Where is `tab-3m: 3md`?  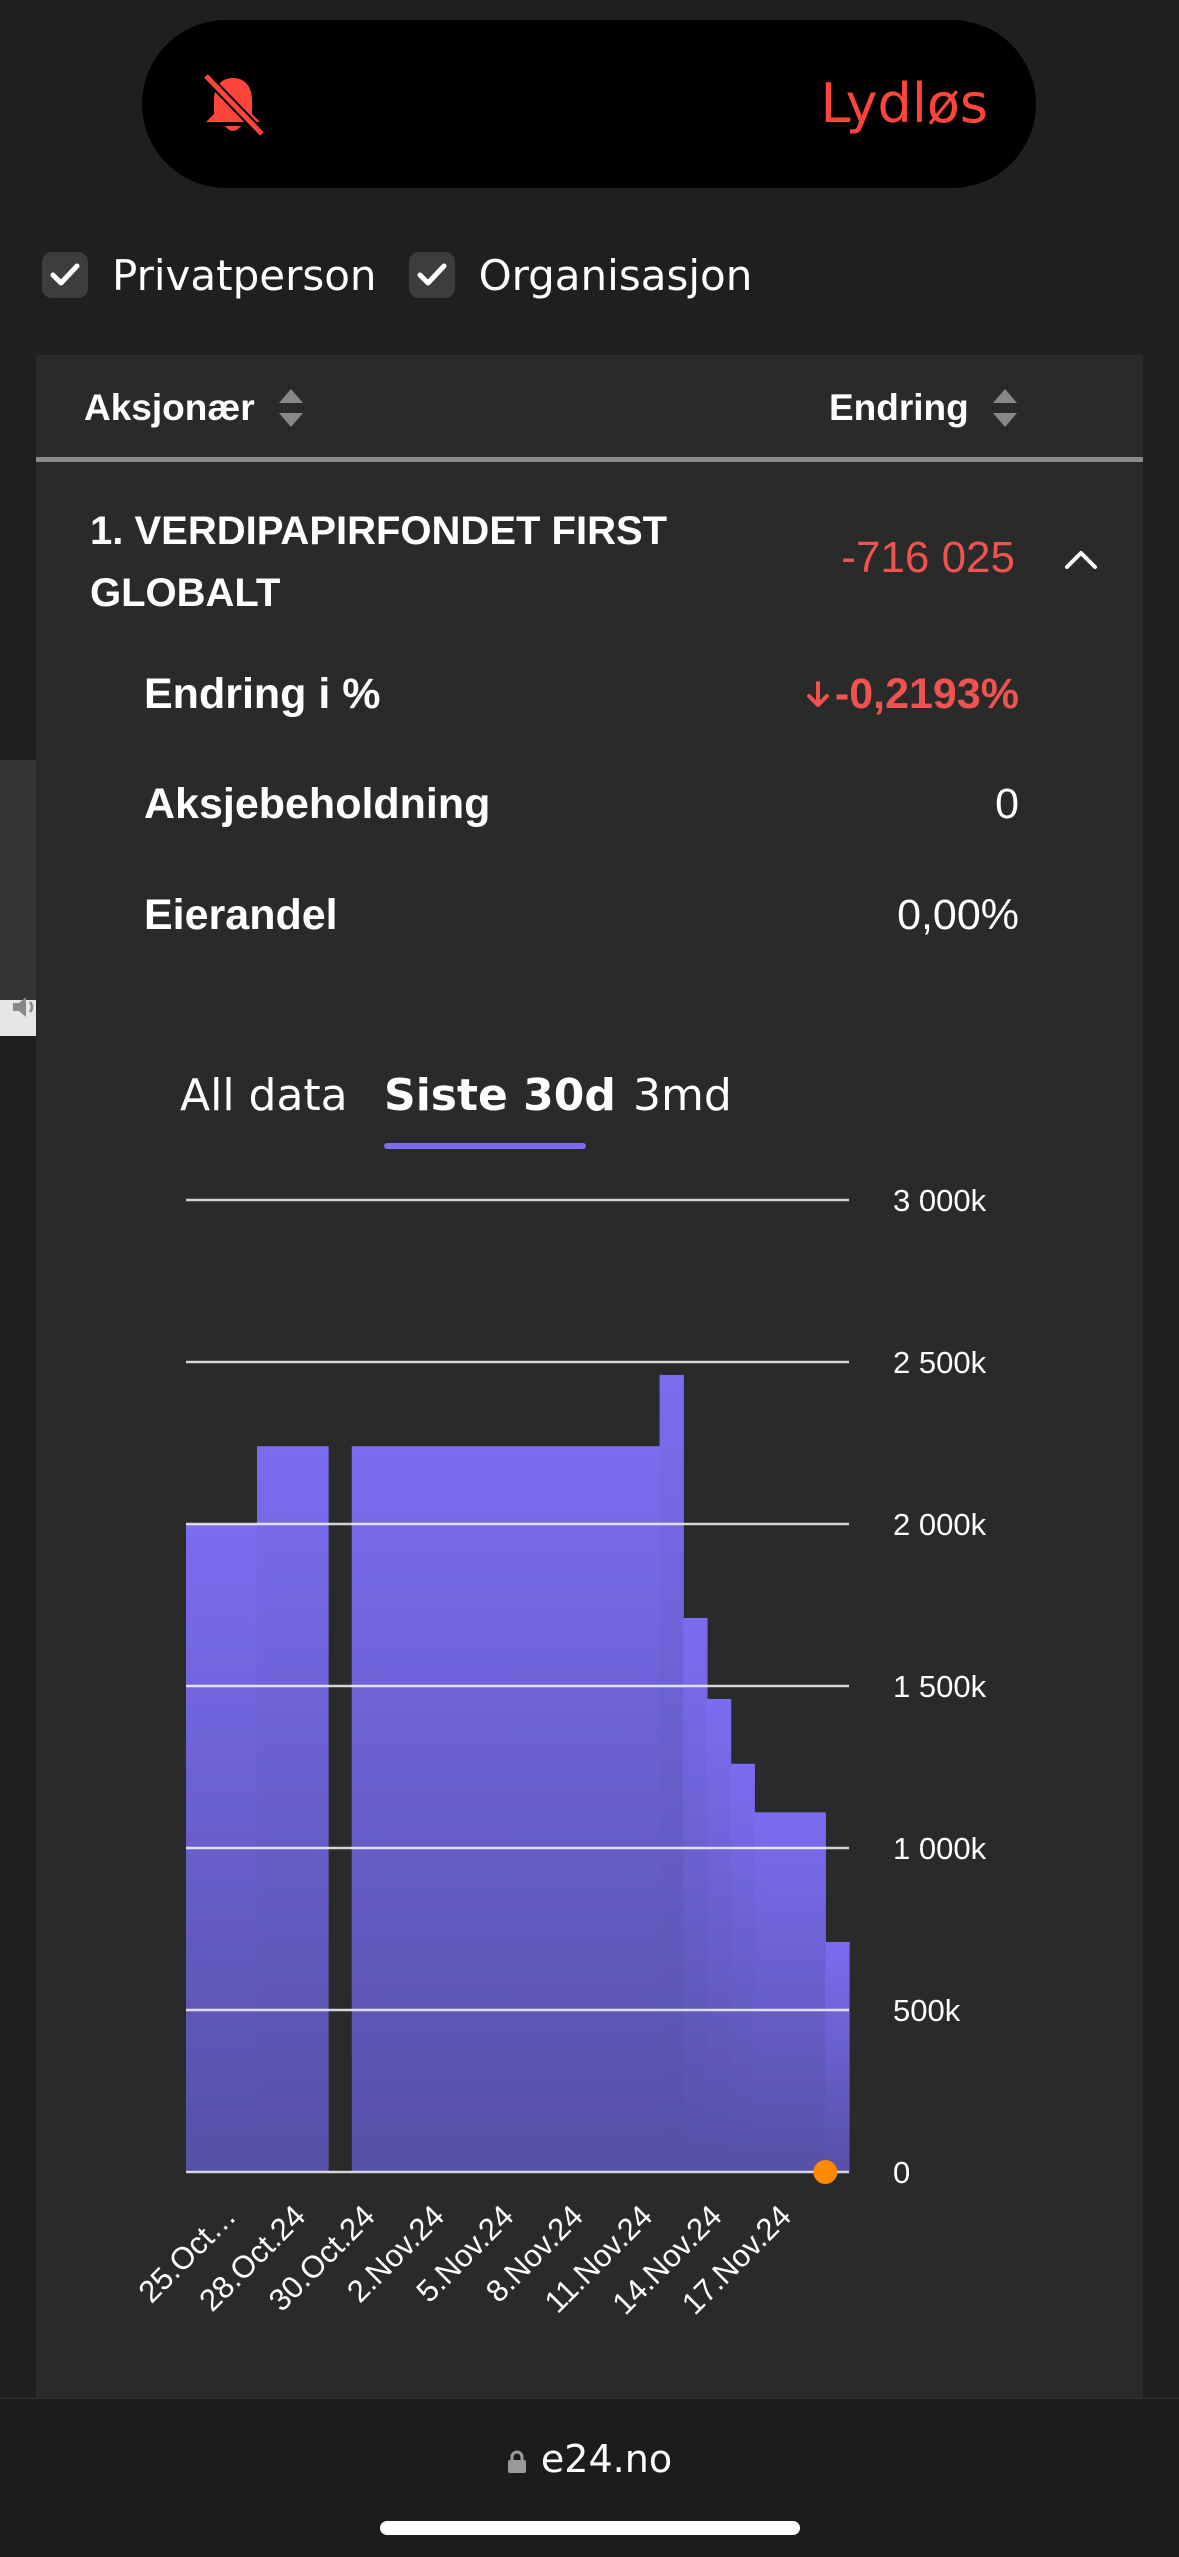
tab-3m: 3md is located at coordinates (682, 1095).